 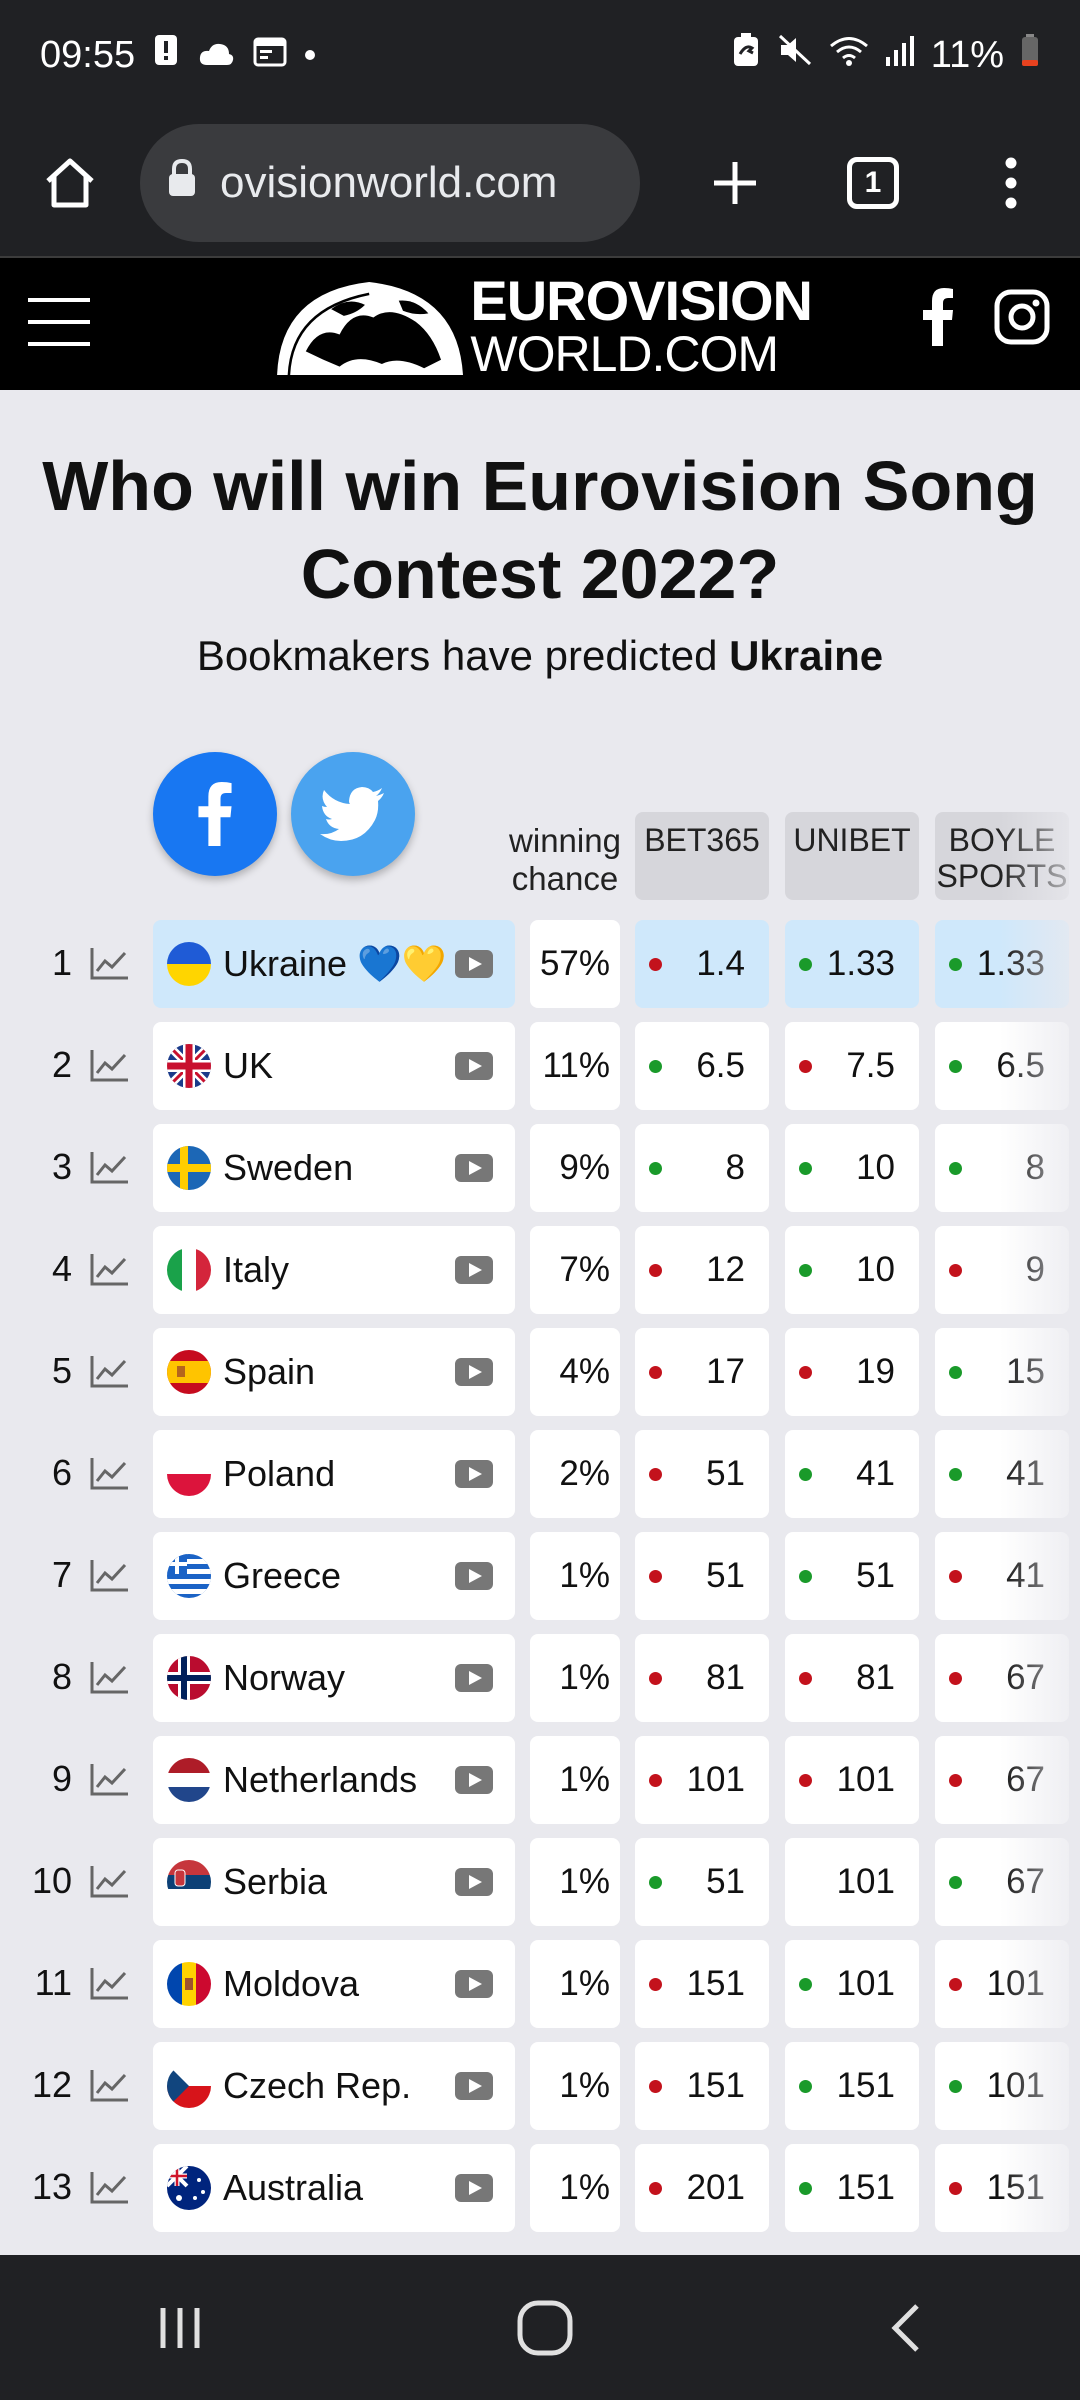 I want to click on facebook-share-button, so click(x=215, y=814).